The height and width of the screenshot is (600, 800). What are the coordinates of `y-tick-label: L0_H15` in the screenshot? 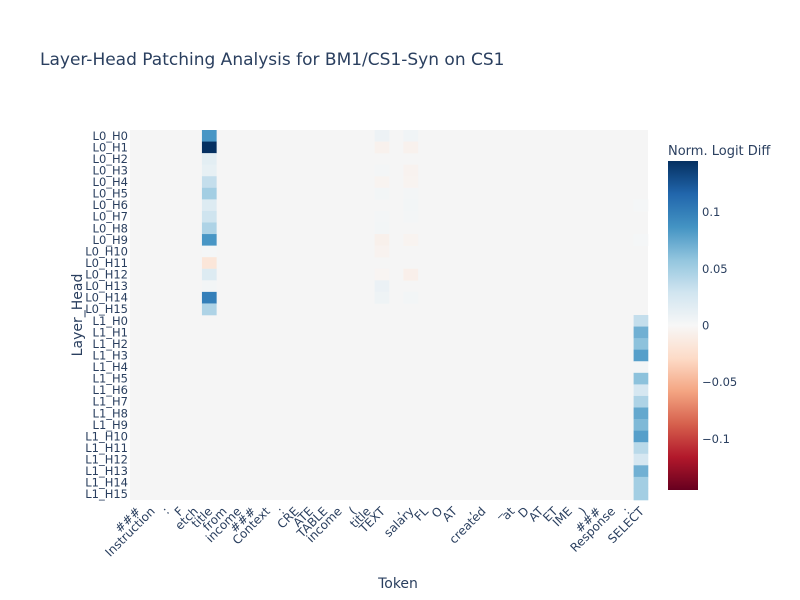 It's located at (106, 309).